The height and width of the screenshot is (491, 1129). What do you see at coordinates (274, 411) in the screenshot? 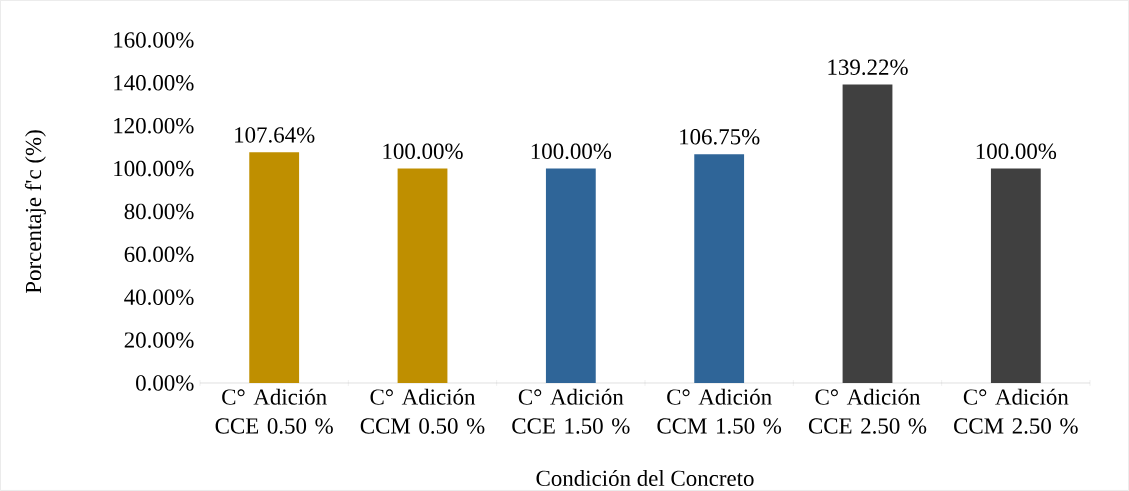
I see `x-tick-label: C° Adición CCE 0.50 %` at bounding box center [274, 411].